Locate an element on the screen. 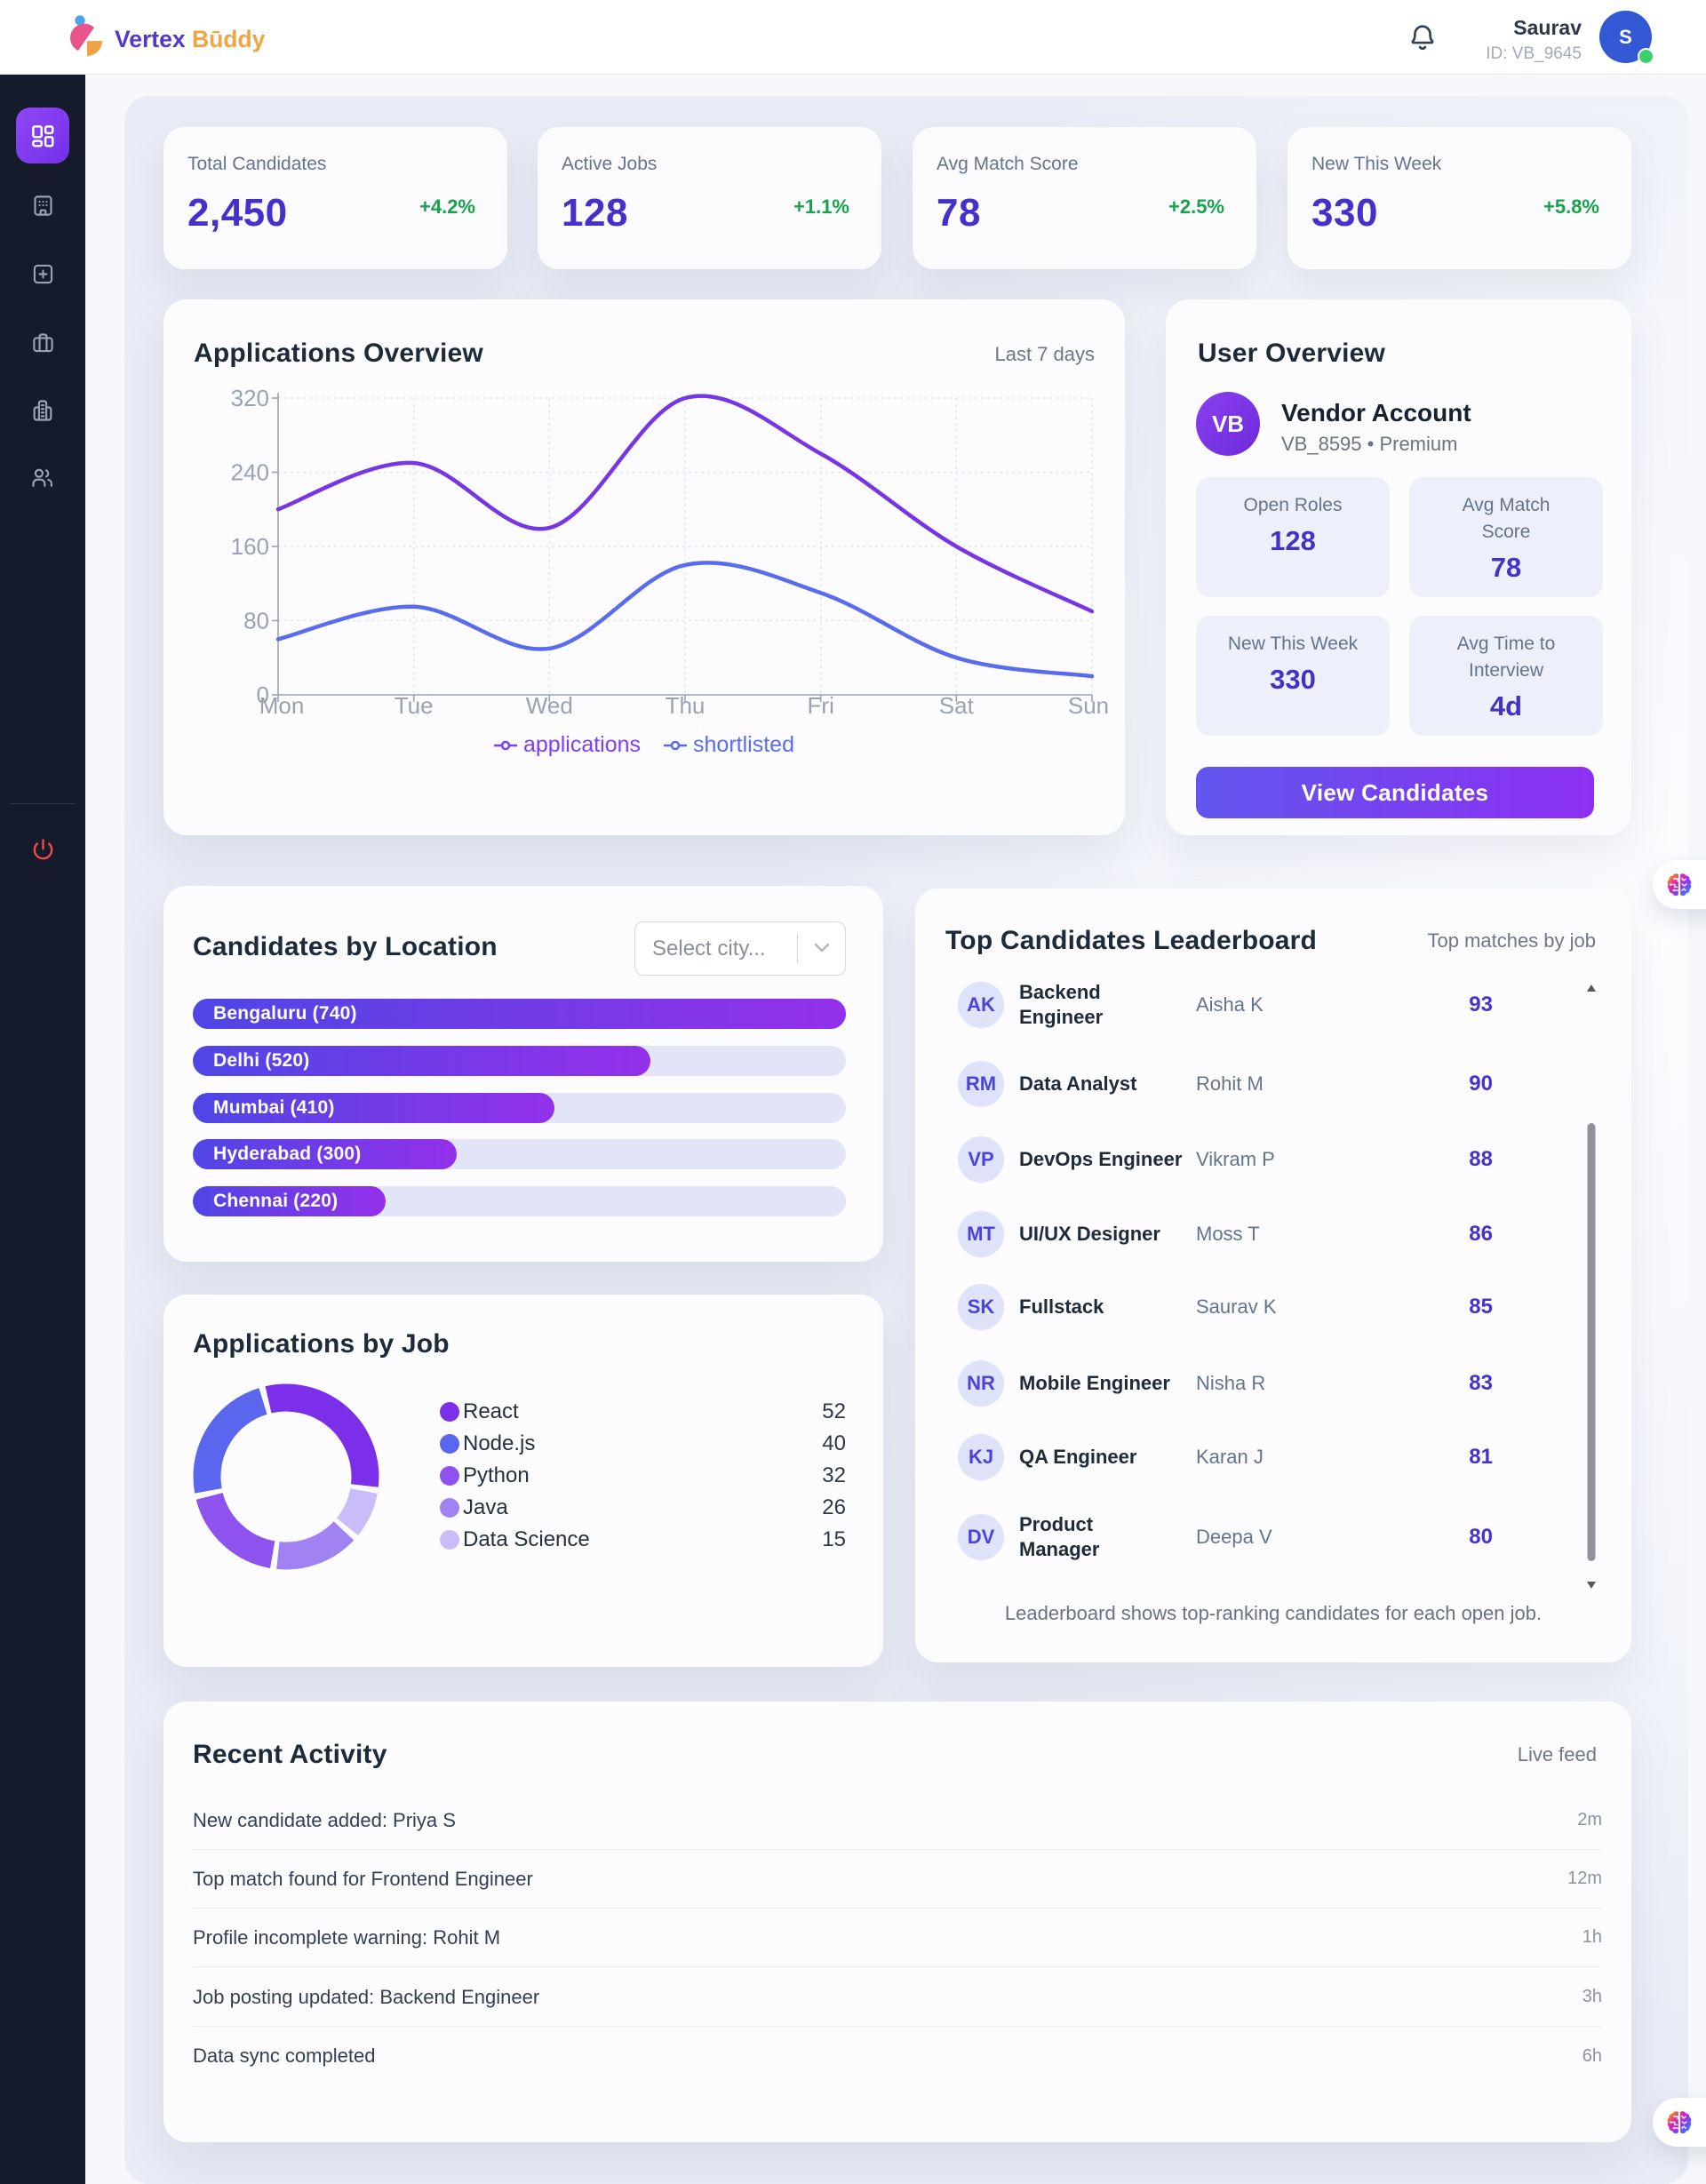 This screenshot has height=2184, width=1706. svg-text: Wed is located at coordinates (549, 705).